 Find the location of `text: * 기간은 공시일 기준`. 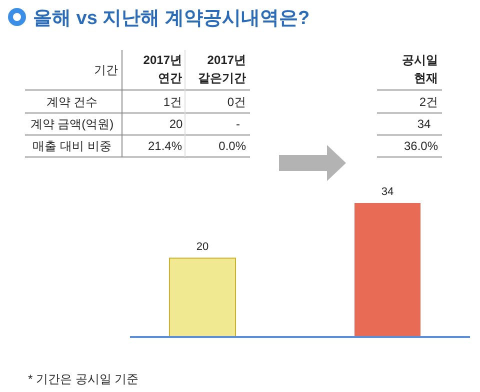

text: * 기간은 공시일 기준 is located at coordinates (83, 379).